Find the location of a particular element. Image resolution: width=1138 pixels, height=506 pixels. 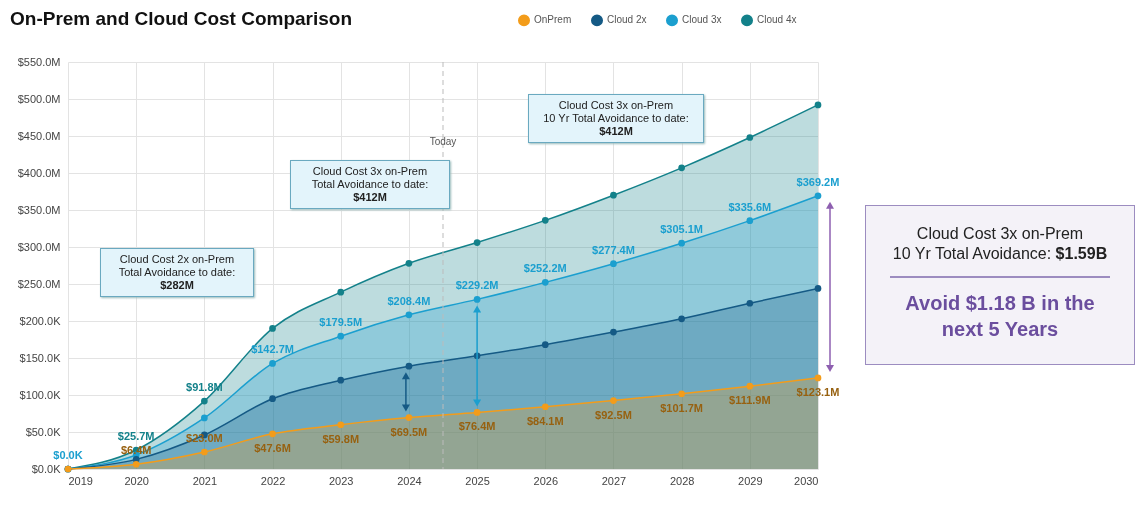

data-label: $23.0M is located at coordinates (204, 437).